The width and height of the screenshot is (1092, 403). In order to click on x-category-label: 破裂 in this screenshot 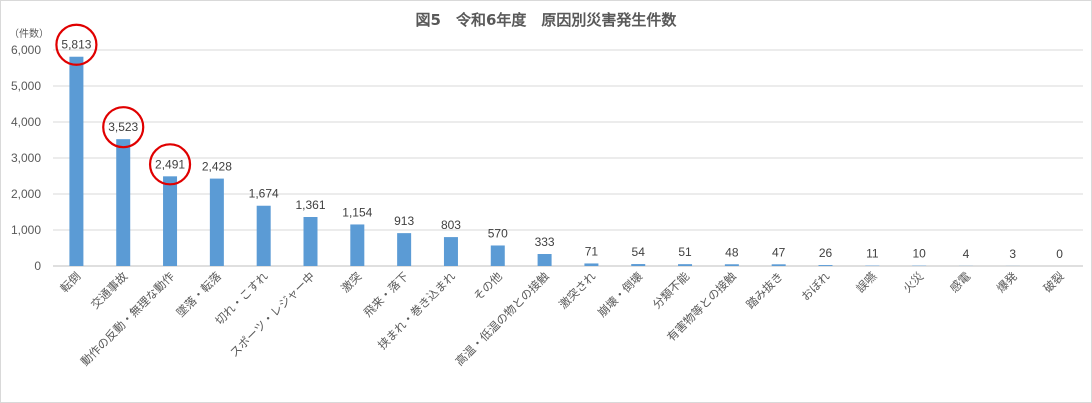, I will do `click(1054, 282)`.